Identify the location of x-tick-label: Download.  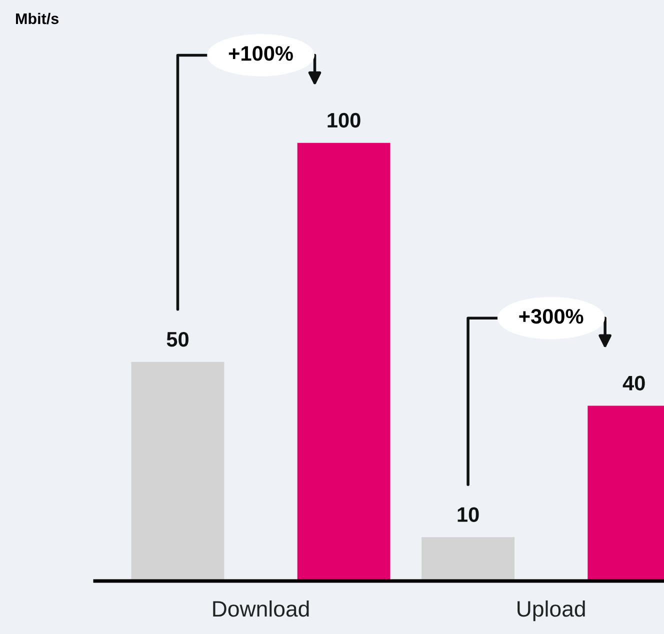
(261, 608).